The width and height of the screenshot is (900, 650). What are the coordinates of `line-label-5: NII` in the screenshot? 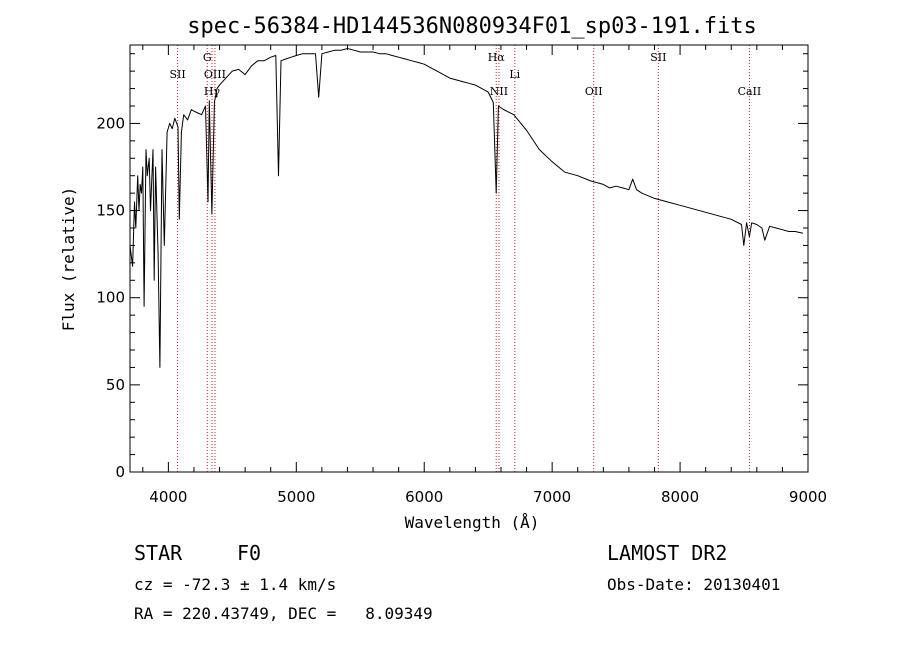 It's located at (499, 91).